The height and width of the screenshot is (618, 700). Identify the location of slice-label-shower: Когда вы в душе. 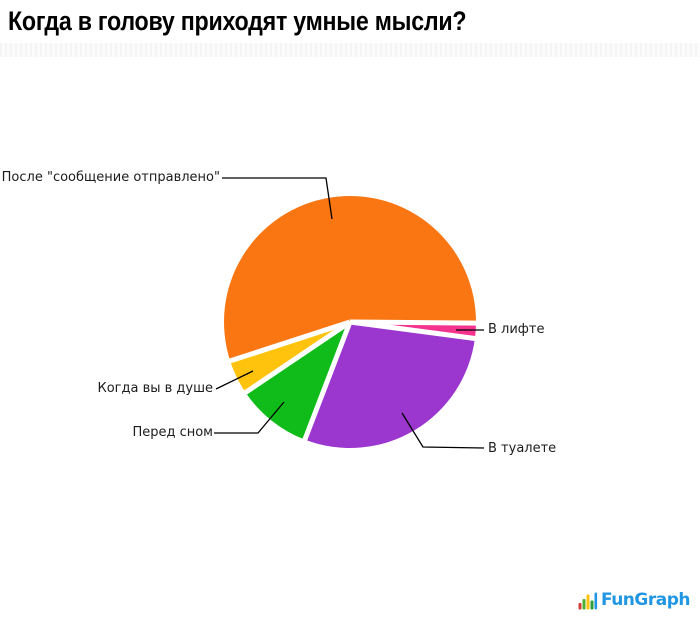
(155, 388).